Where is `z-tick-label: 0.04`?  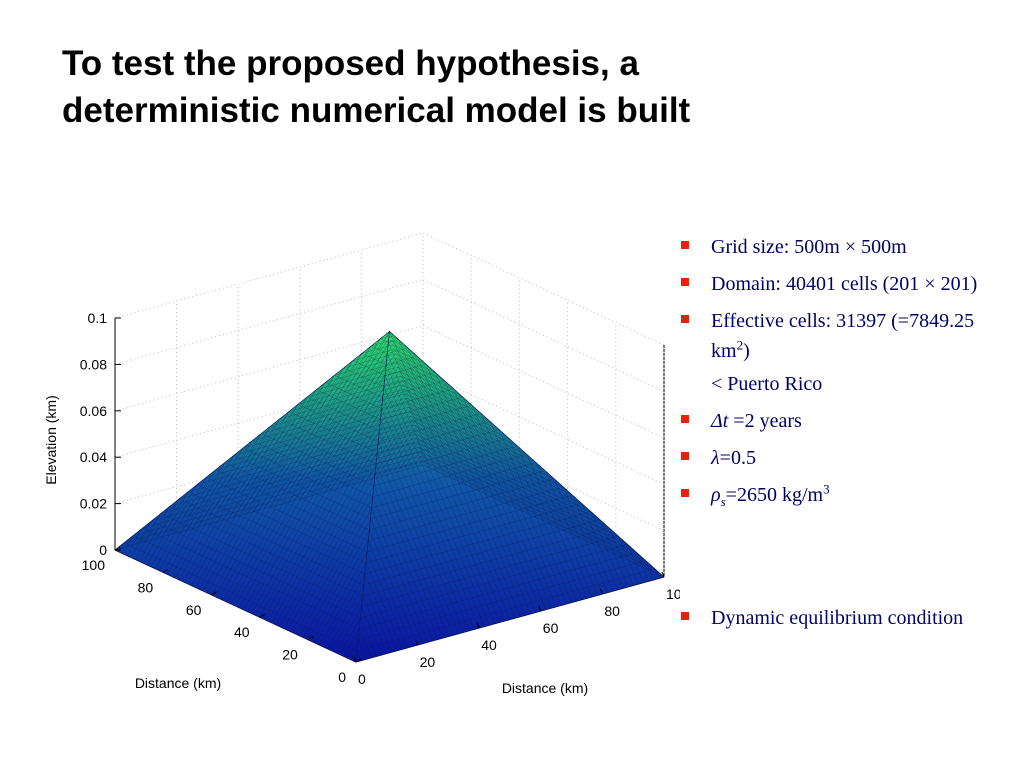 z-tick-label: 0.04 is located at coordinates (93, 457).